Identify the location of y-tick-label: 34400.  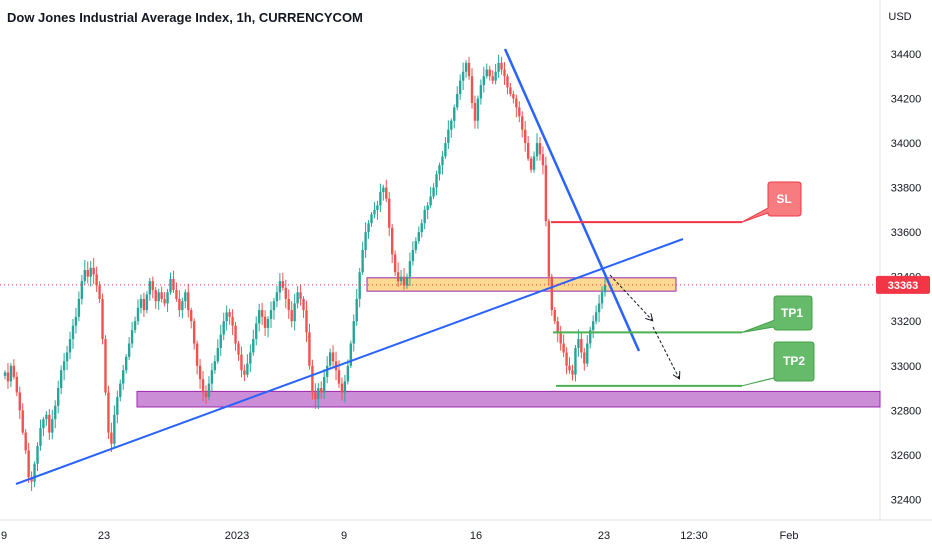
(906, 55).